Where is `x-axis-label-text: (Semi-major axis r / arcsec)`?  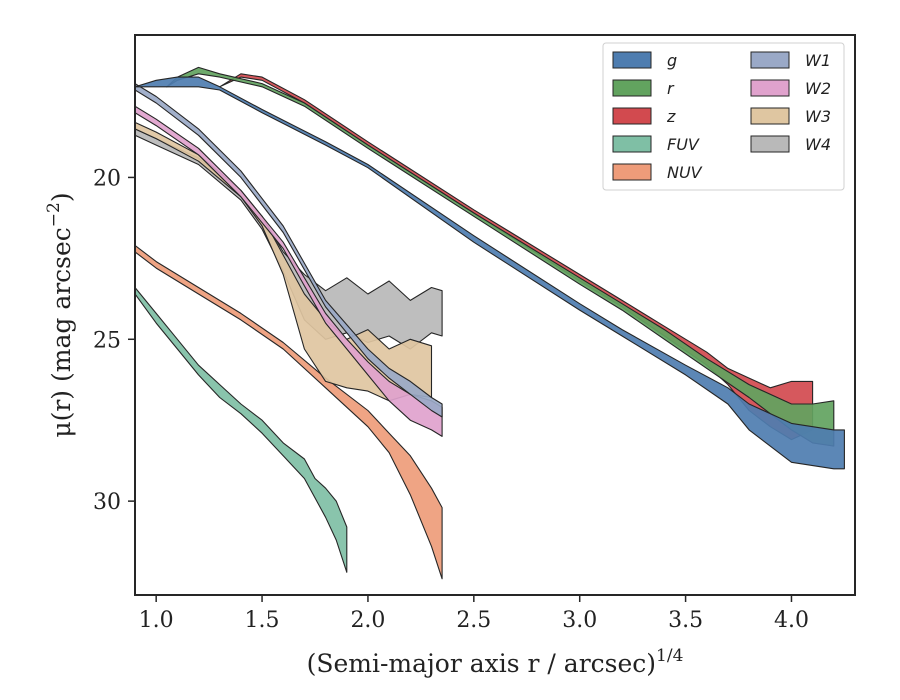 x-axis-label-text: (Semi-major axis r / arcsec) is located at coordinates (481, 663).